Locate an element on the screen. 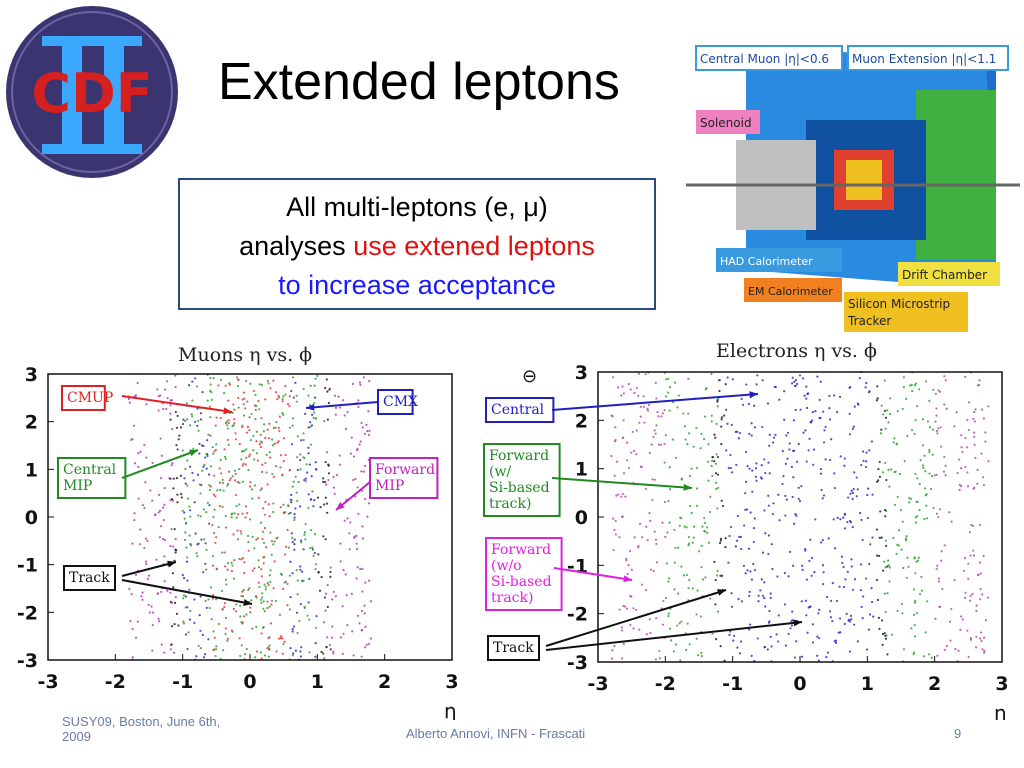  y-tick-label: 1 is located at coordinates (581, 470).